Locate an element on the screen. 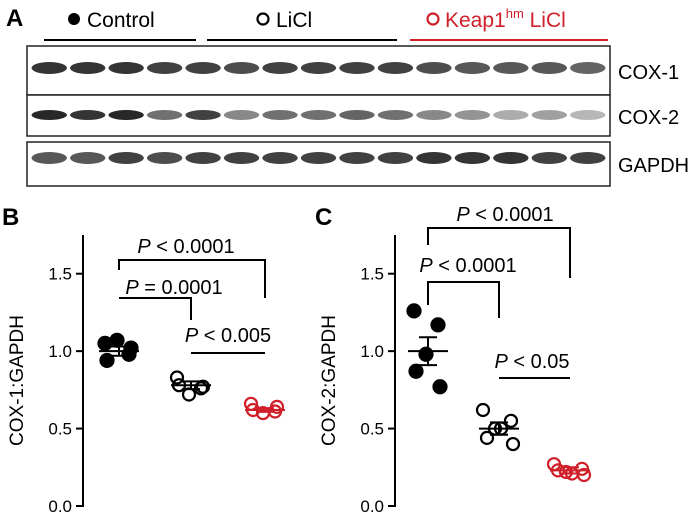 This screenshot has height=515, width=700. blot-label-cox2: COX-2 is located at coordinates (648, 118).